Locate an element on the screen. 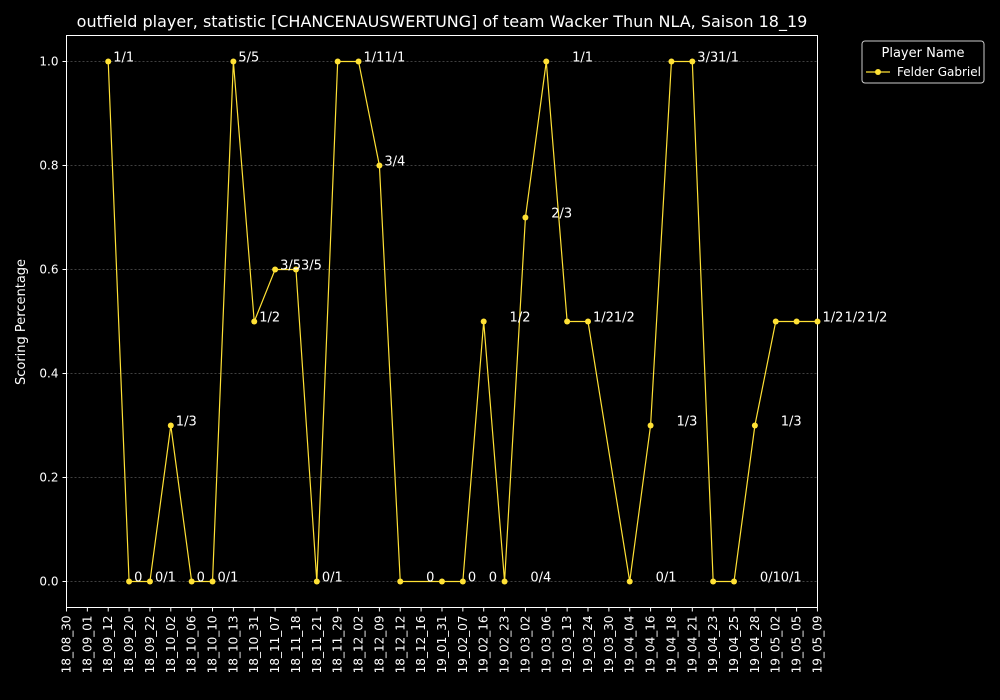 This screenshot has width=1000, height=700. data-label-11: 1/1 is located at coordinates (374, 58).